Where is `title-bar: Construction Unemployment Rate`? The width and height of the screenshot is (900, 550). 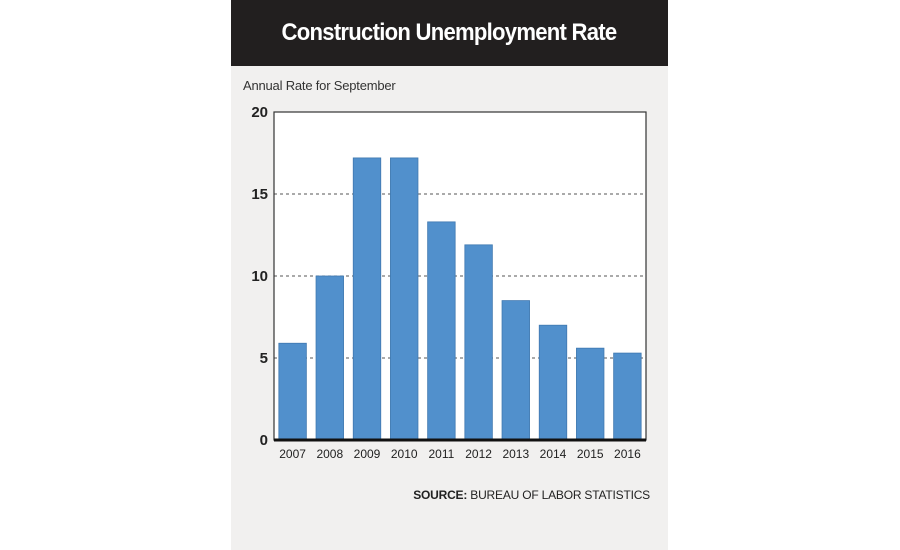
title-bar: Construction Unemployment Rate is located at coordinates (449, 33).